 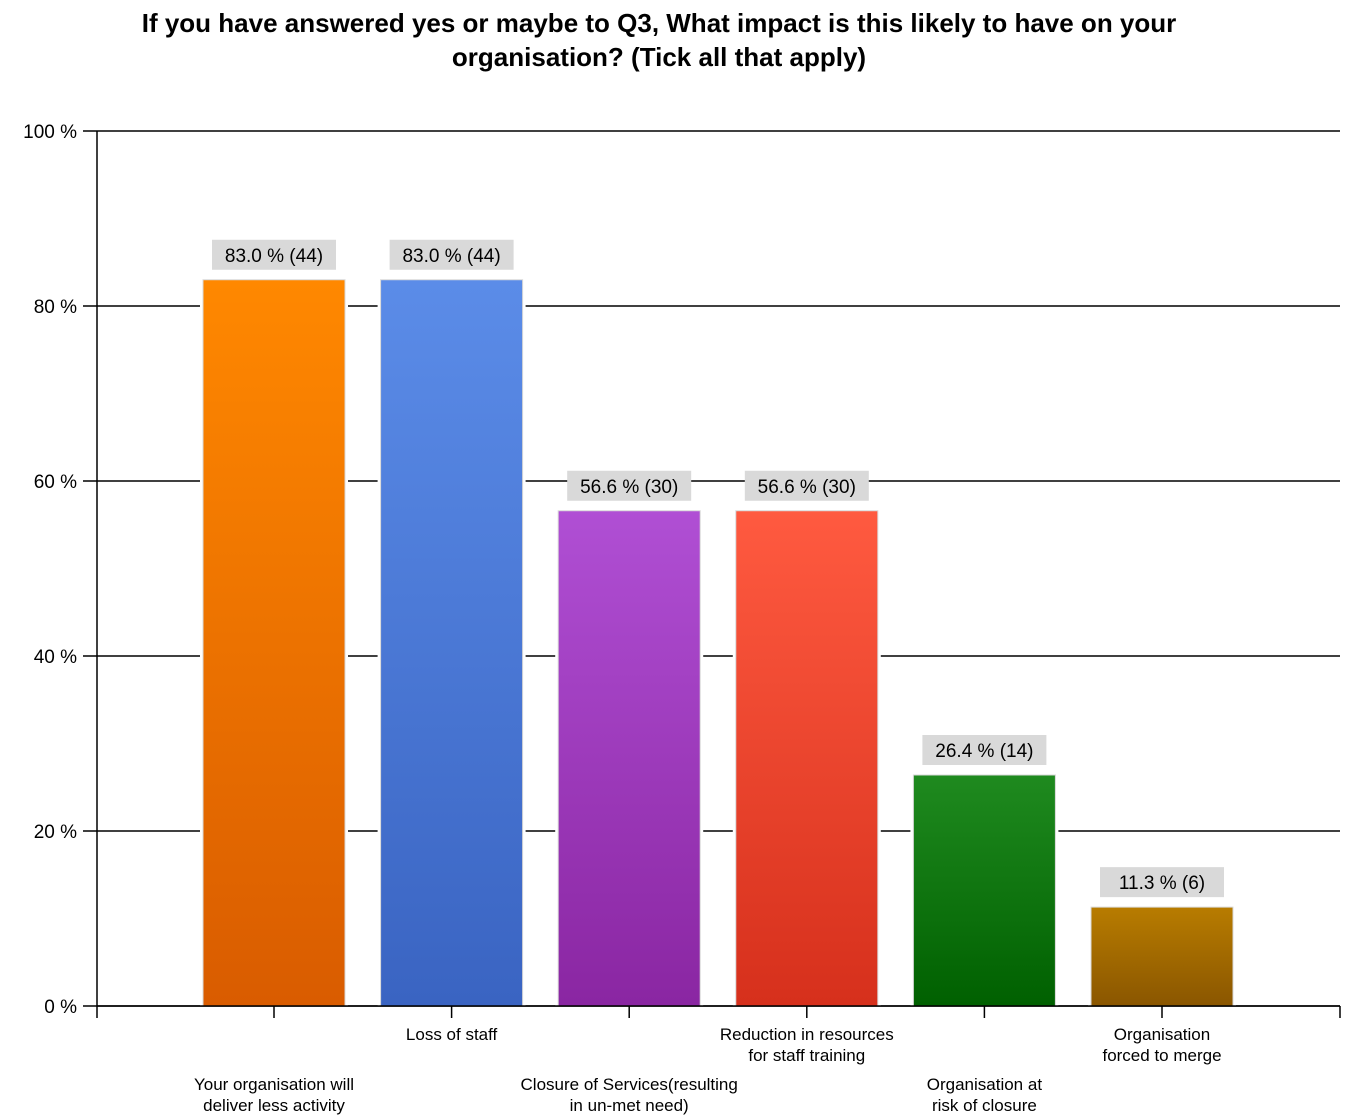 What do you see at coordinates (806, 1055) in the screenshot?
I see `category-label: for staff training` at bounding box center [806, 1055].